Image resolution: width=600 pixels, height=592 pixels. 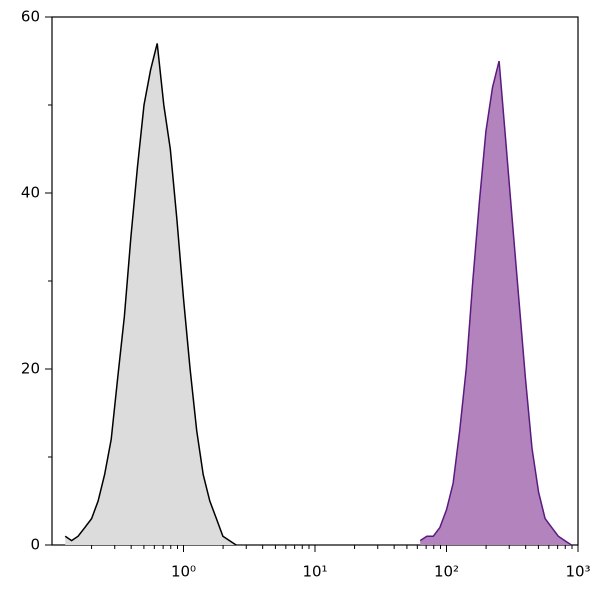 I want to click on y-tick-label: 60, so click(x=30, y=17).